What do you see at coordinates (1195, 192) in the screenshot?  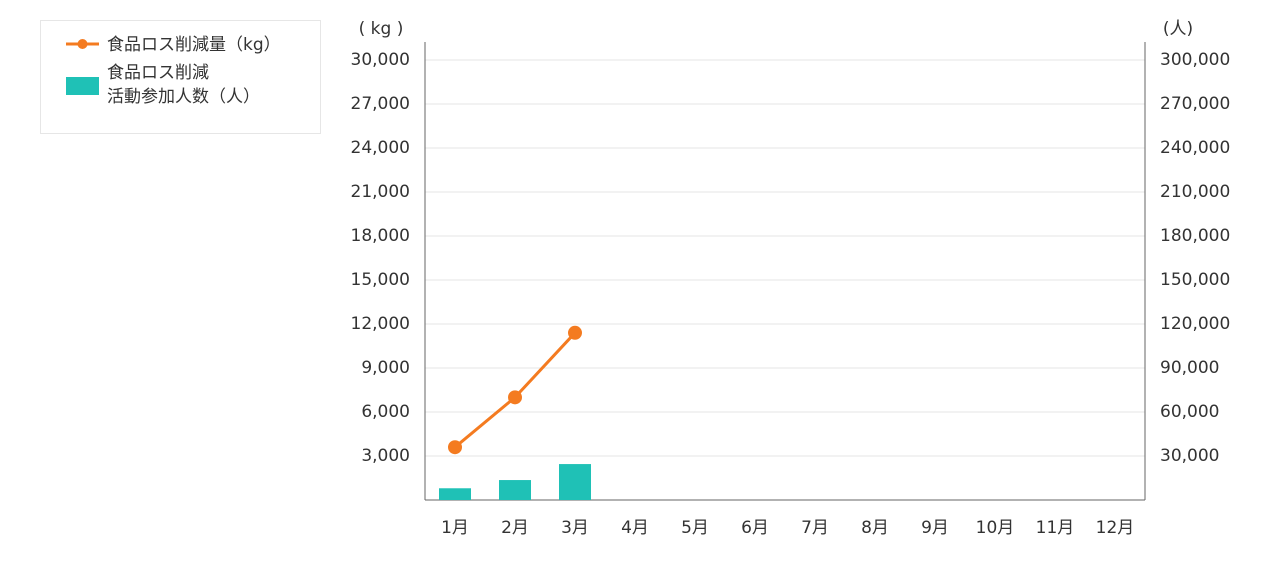 I see `y2-tick-label: 210,000` at bounding box center [1195, 192].